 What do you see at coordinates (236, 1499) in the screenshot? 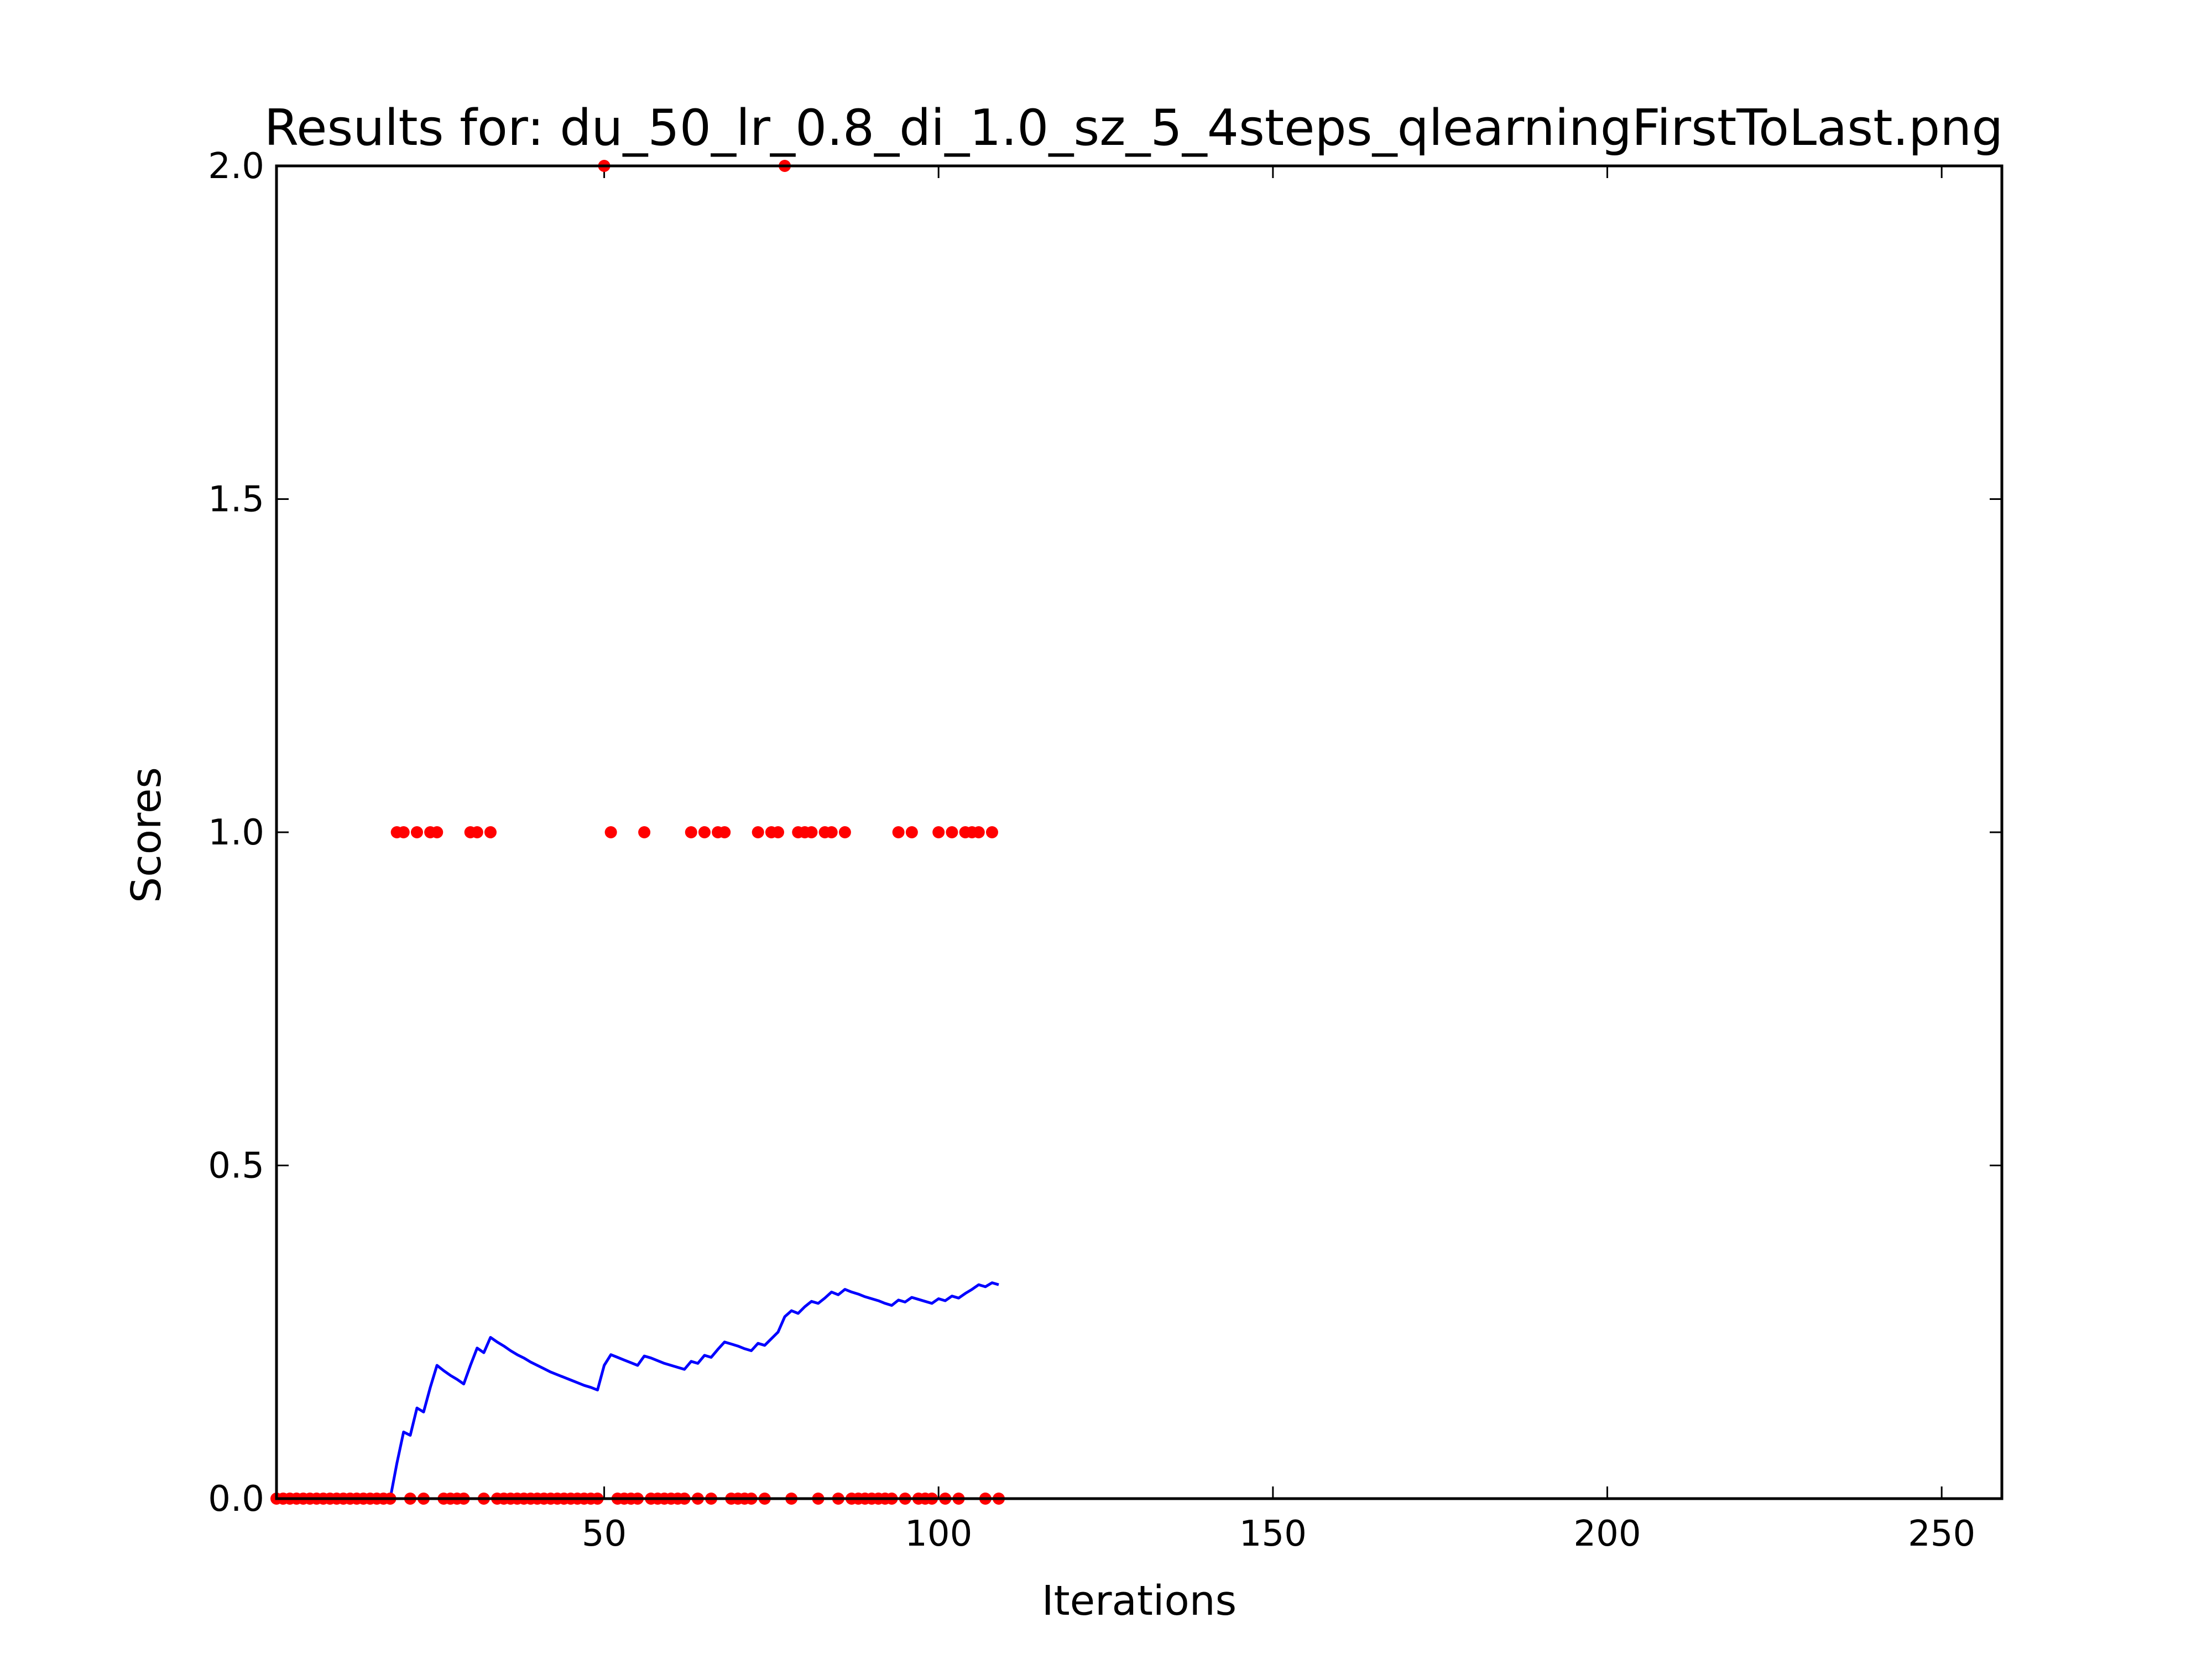
I see `y-tick-label: 0.0` at bounding box center [236, 1499].